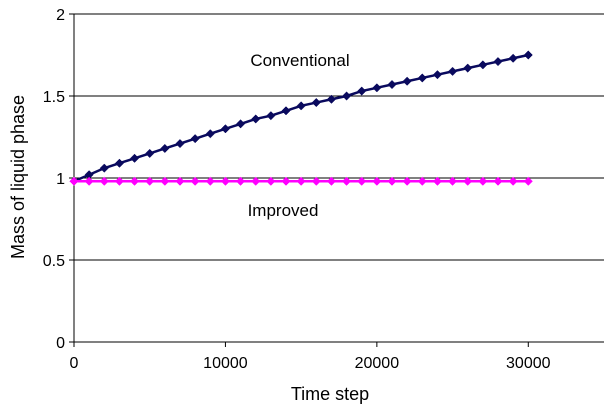 The image size is (604, 412). I want to click on y-axis-label: Mass of liquid phase, so click(18, 177).